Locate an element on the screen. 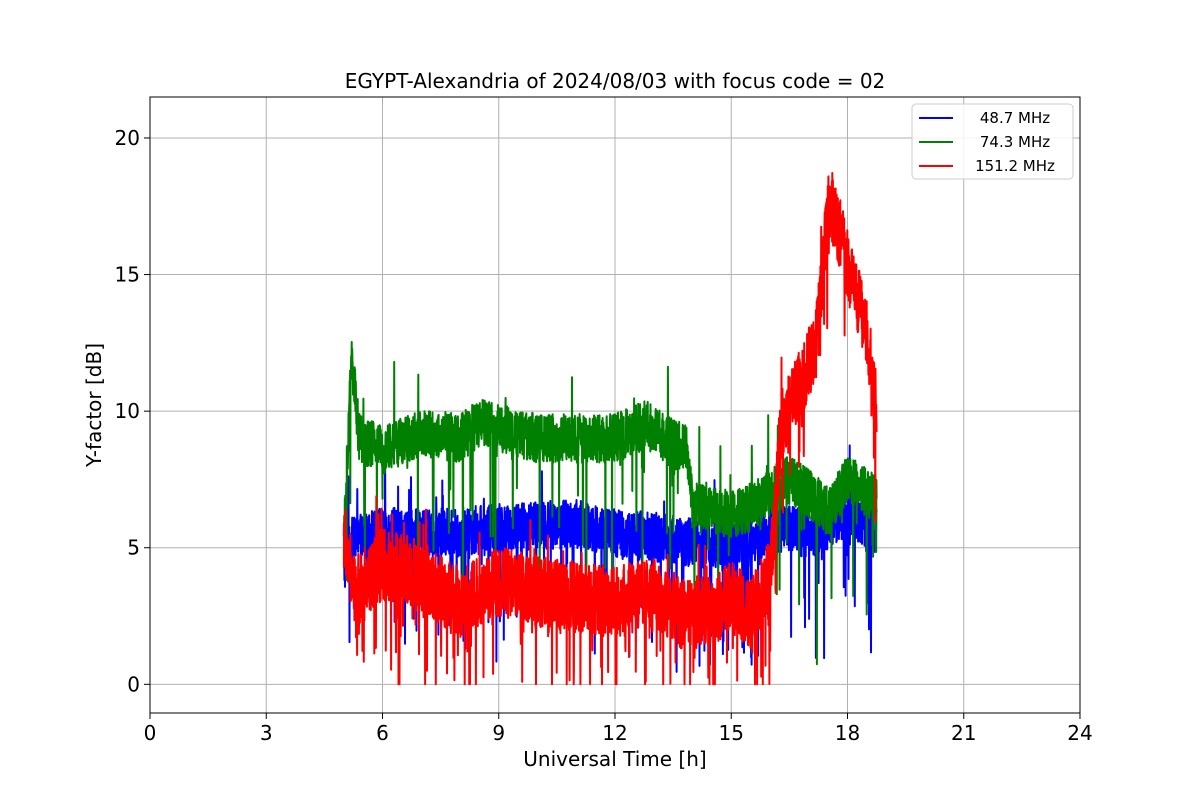 The height and width of the screenshot is (800, 1200). x-tick-label: 6 is located at coordinates (382, 733).